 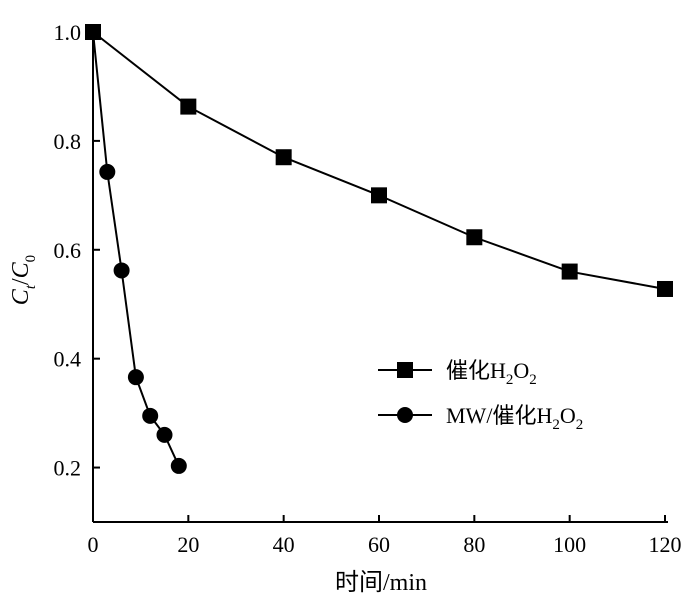 I want to click on legend: 催化H2O2 MW/催化H2O2, so click(x=480, y=395).